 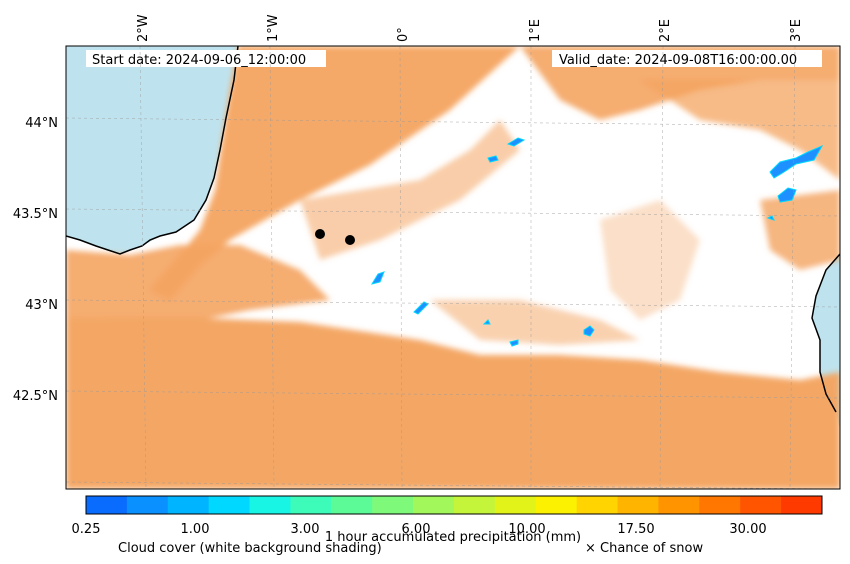 I want to click on lon-label-2w: 2°W, so click(x=143, y=28).